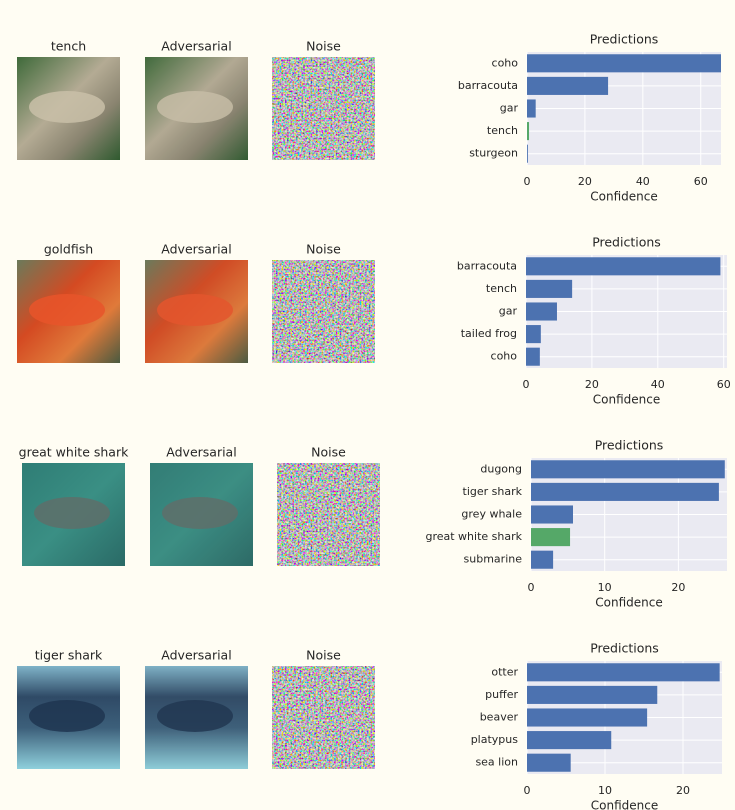  Describe the element at coordinates (501, 468) in the screenshot. I see `y-tick-label: dugong` at that location.